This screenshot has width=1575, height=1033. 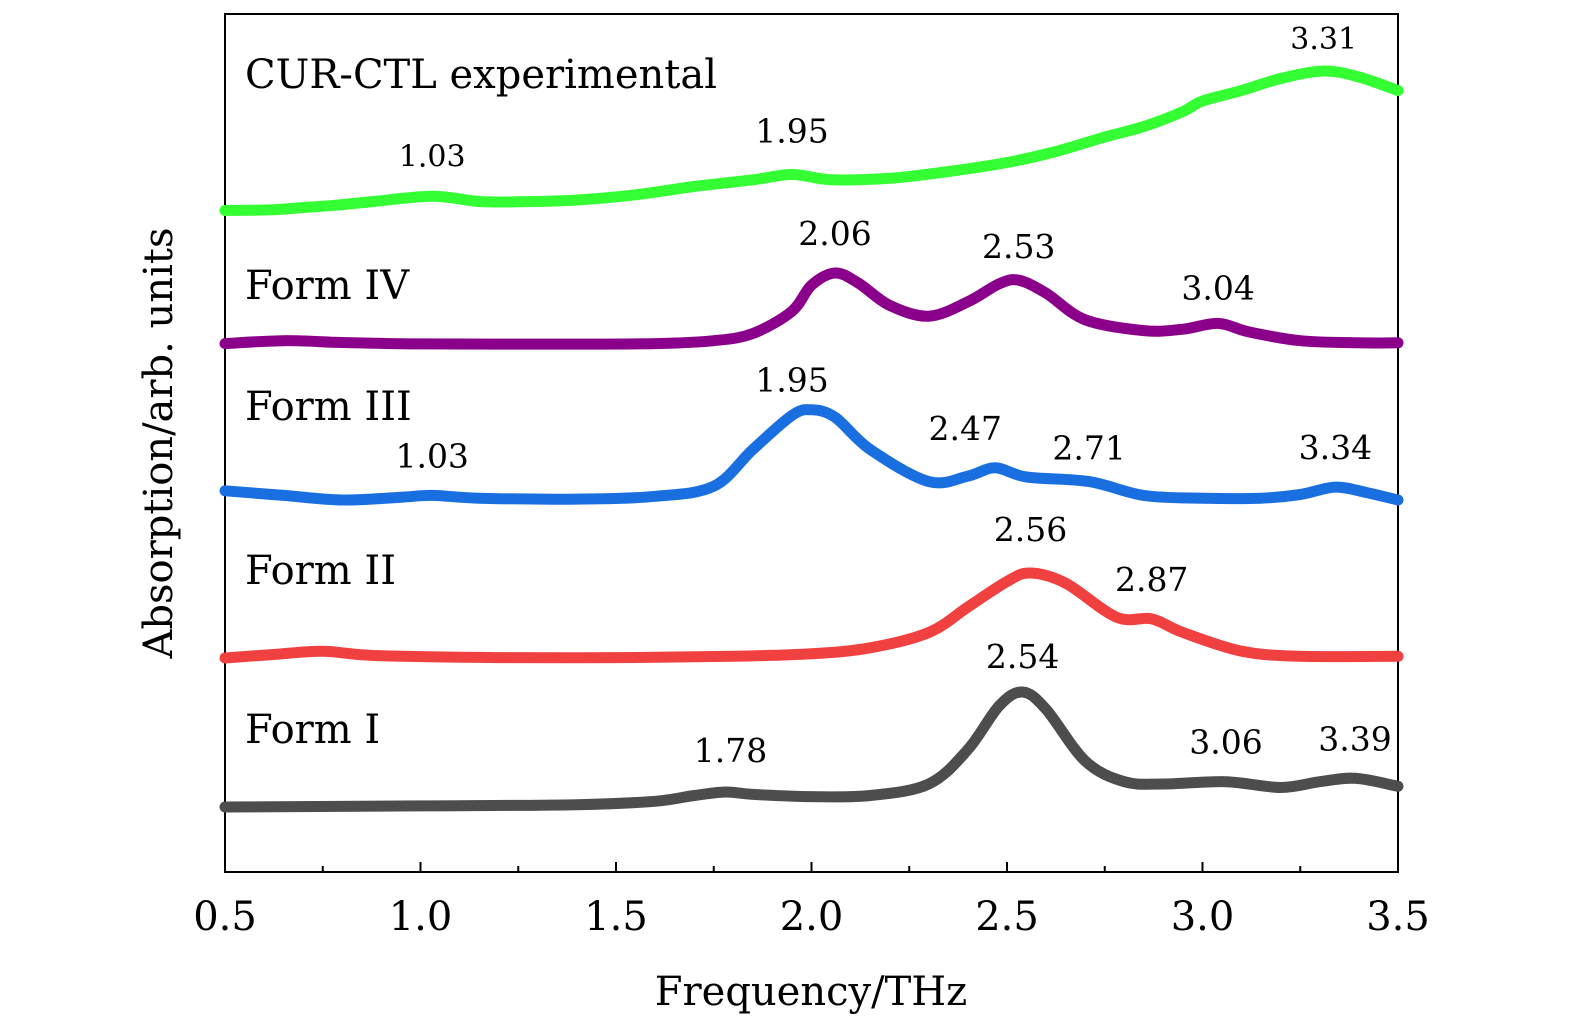 I want to click on peak-label: 2.53, so click(x=1018, y=246).